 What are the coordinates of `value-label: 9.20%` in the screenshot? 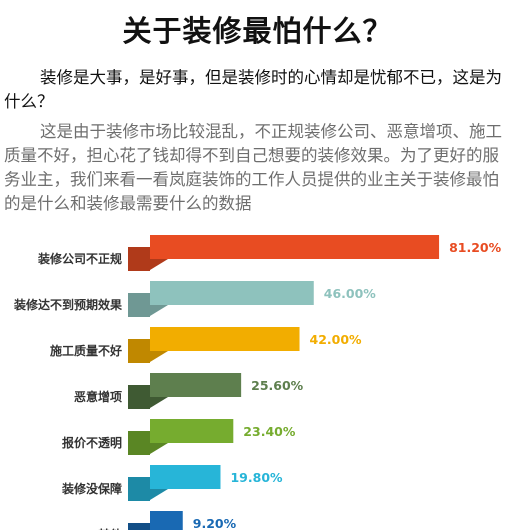 It's located at (215, 523).